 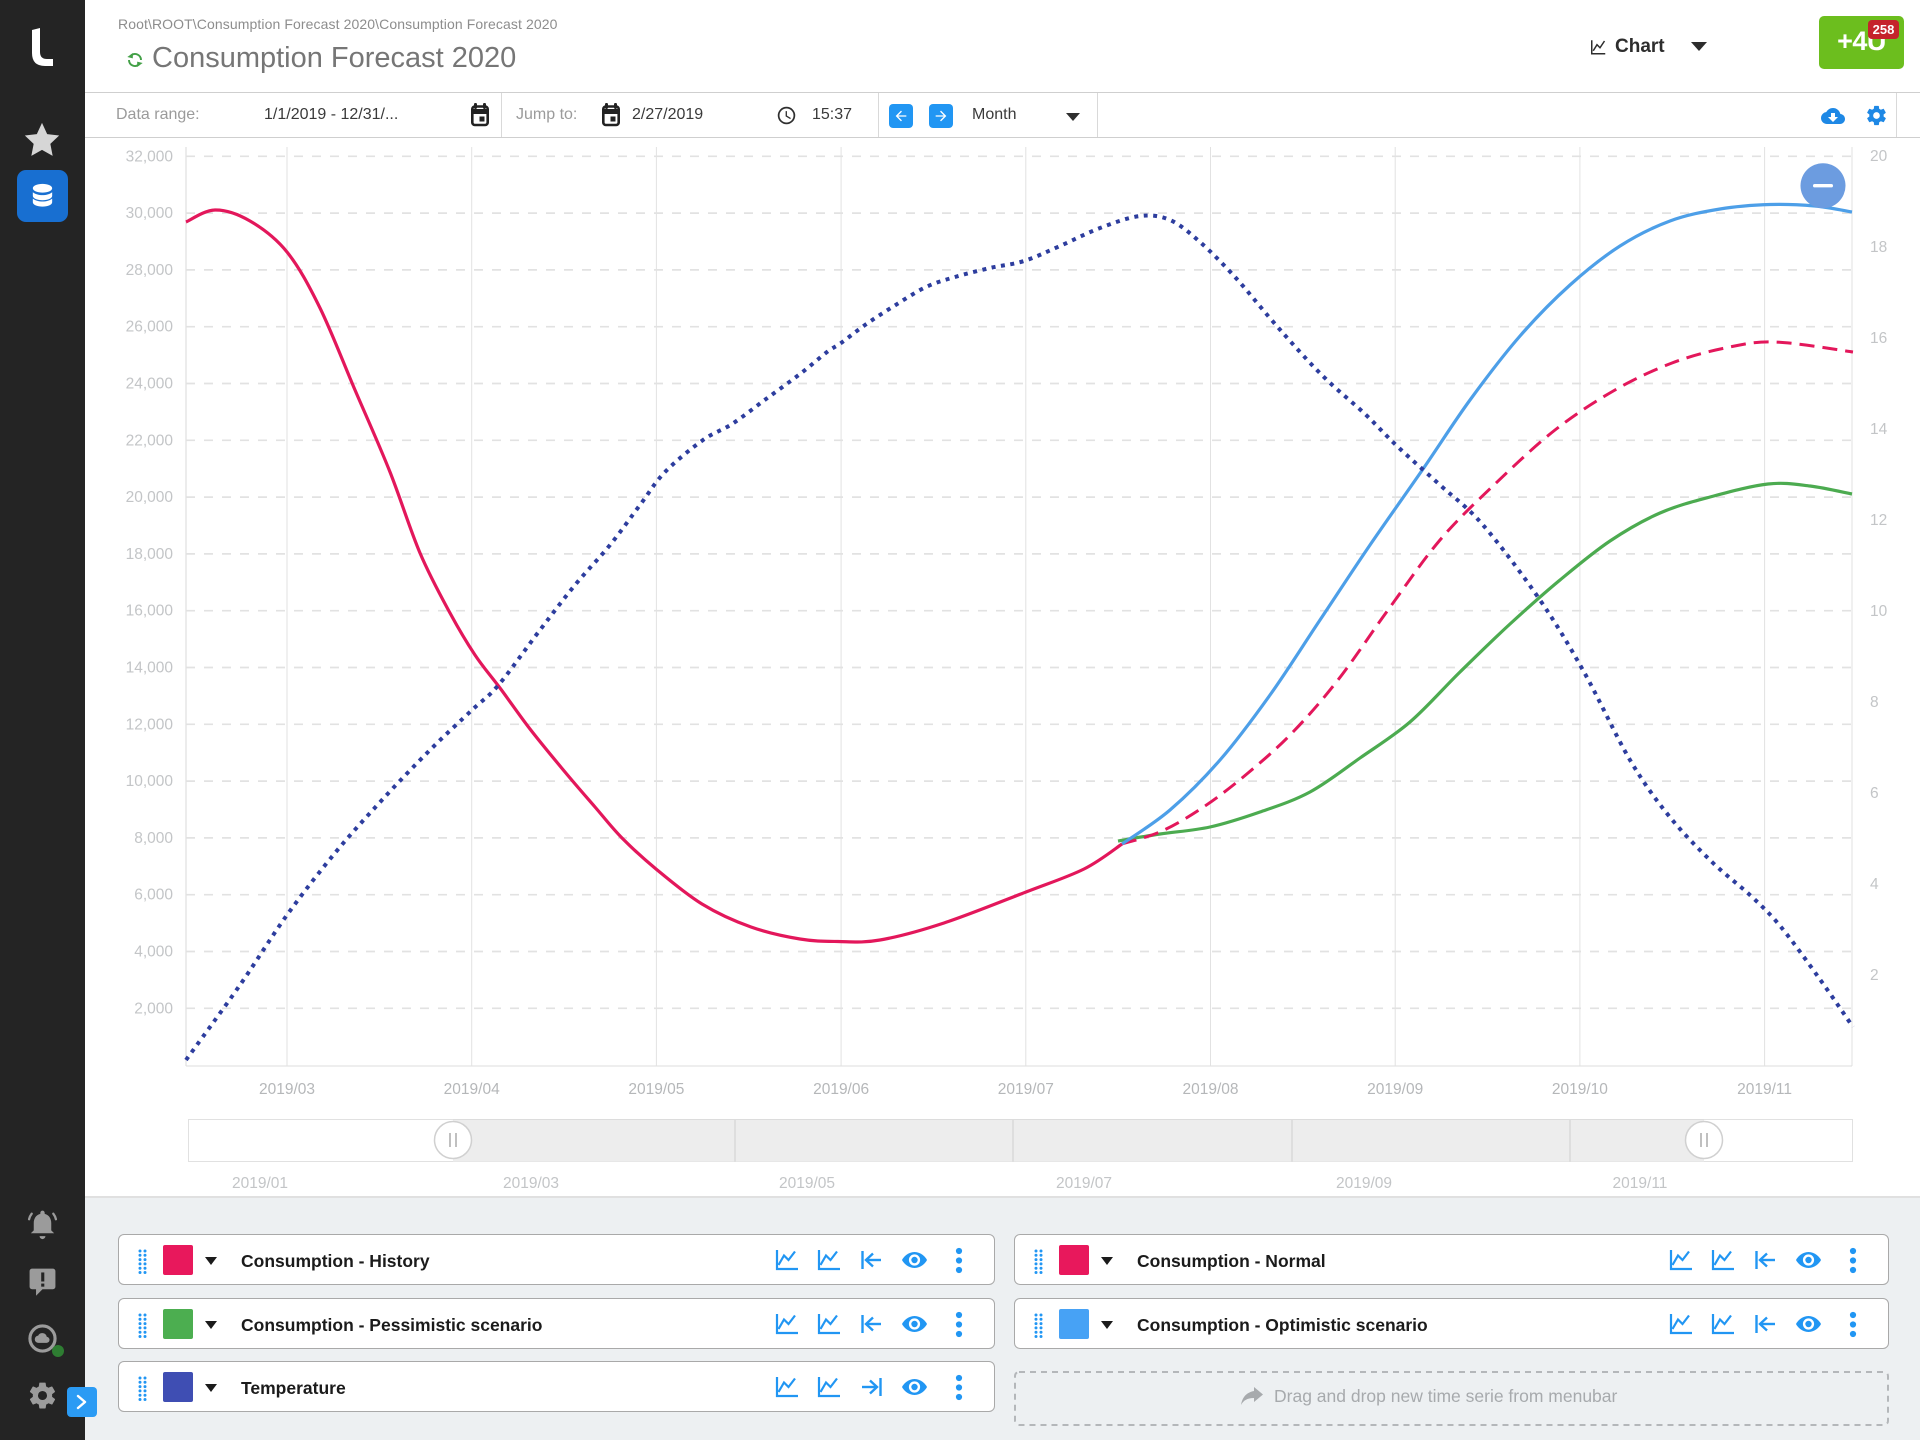 I want to click on svg-text: 8,000, so click(x=153, y=838).